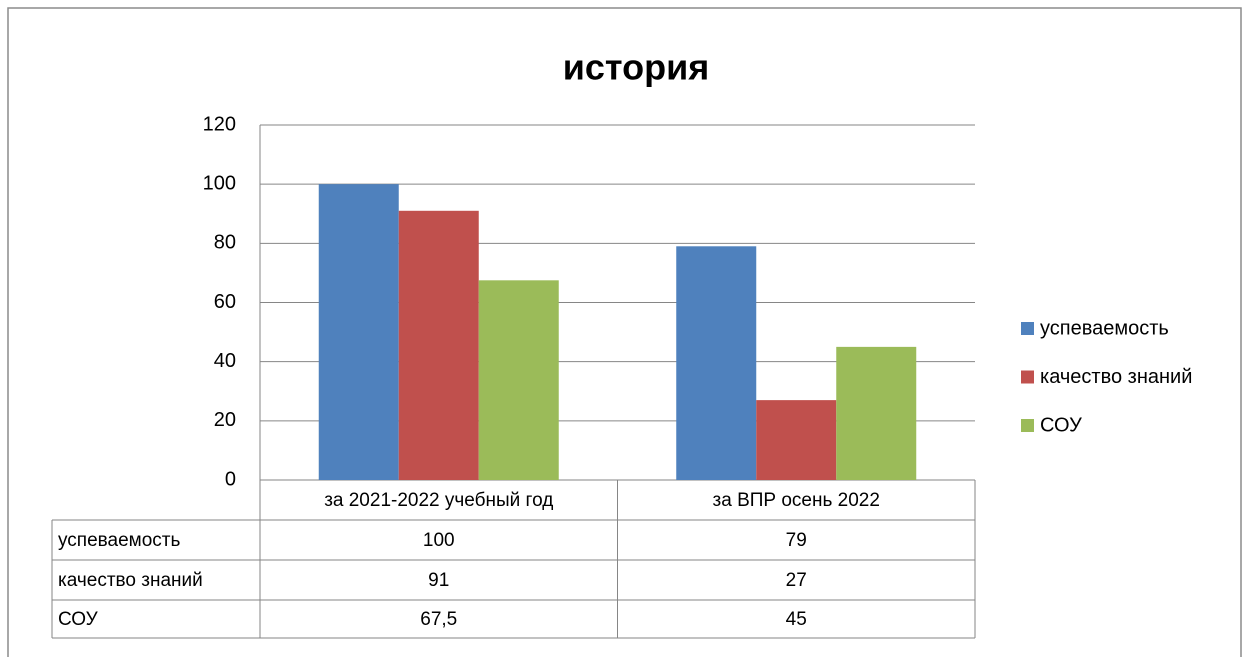 This screenshot has height=657, width=1249. What do you see at coordinates (438, 580) in the screenshot?
I see `table-cell: 91` at bounding box center [438, 580].